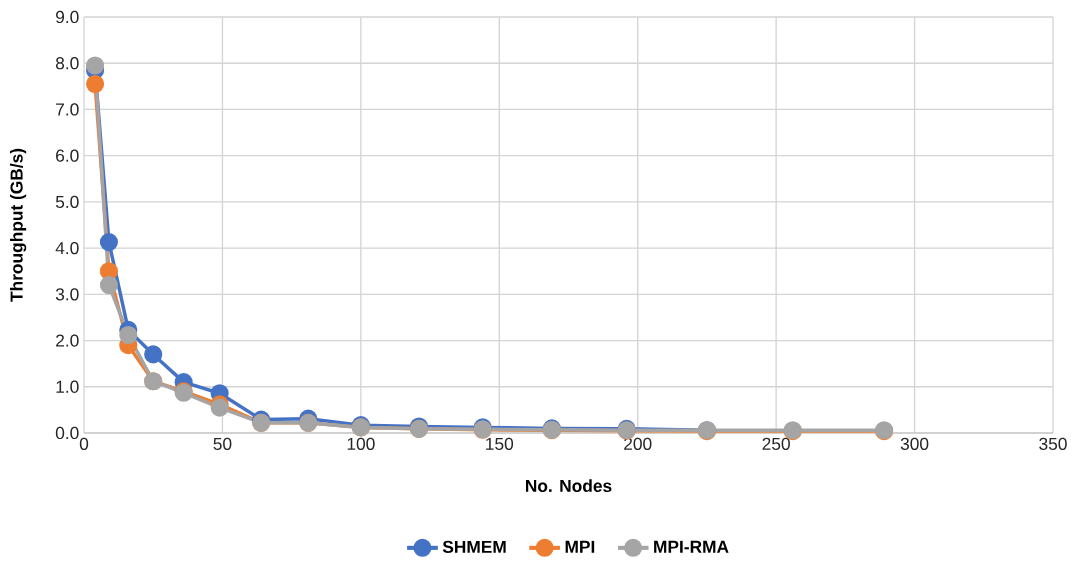  I want to click on y-tick-label: 8.0, so click(67, 63).